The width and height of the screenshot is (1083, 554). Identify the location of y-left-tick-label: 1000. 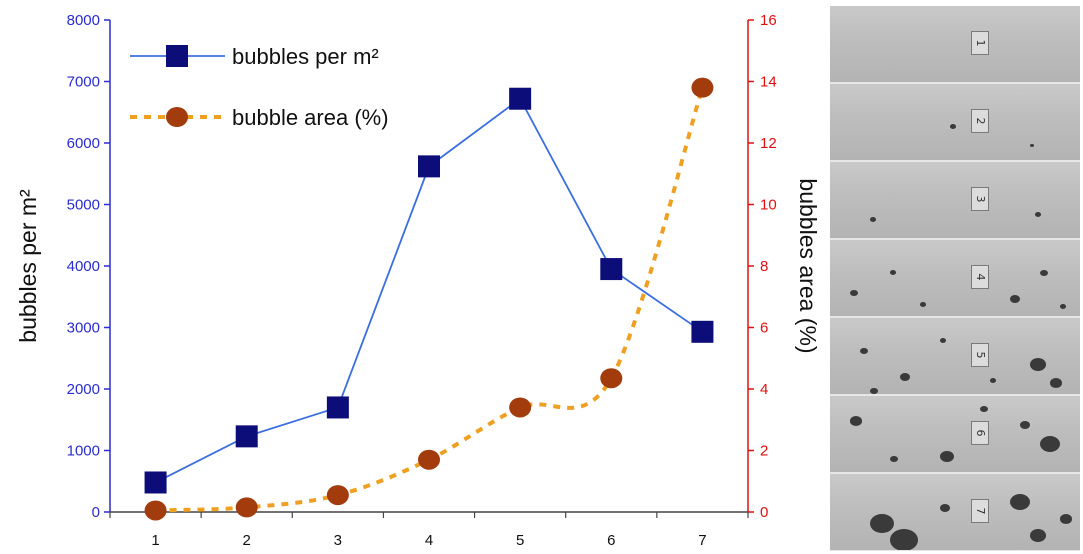
(83, 451).